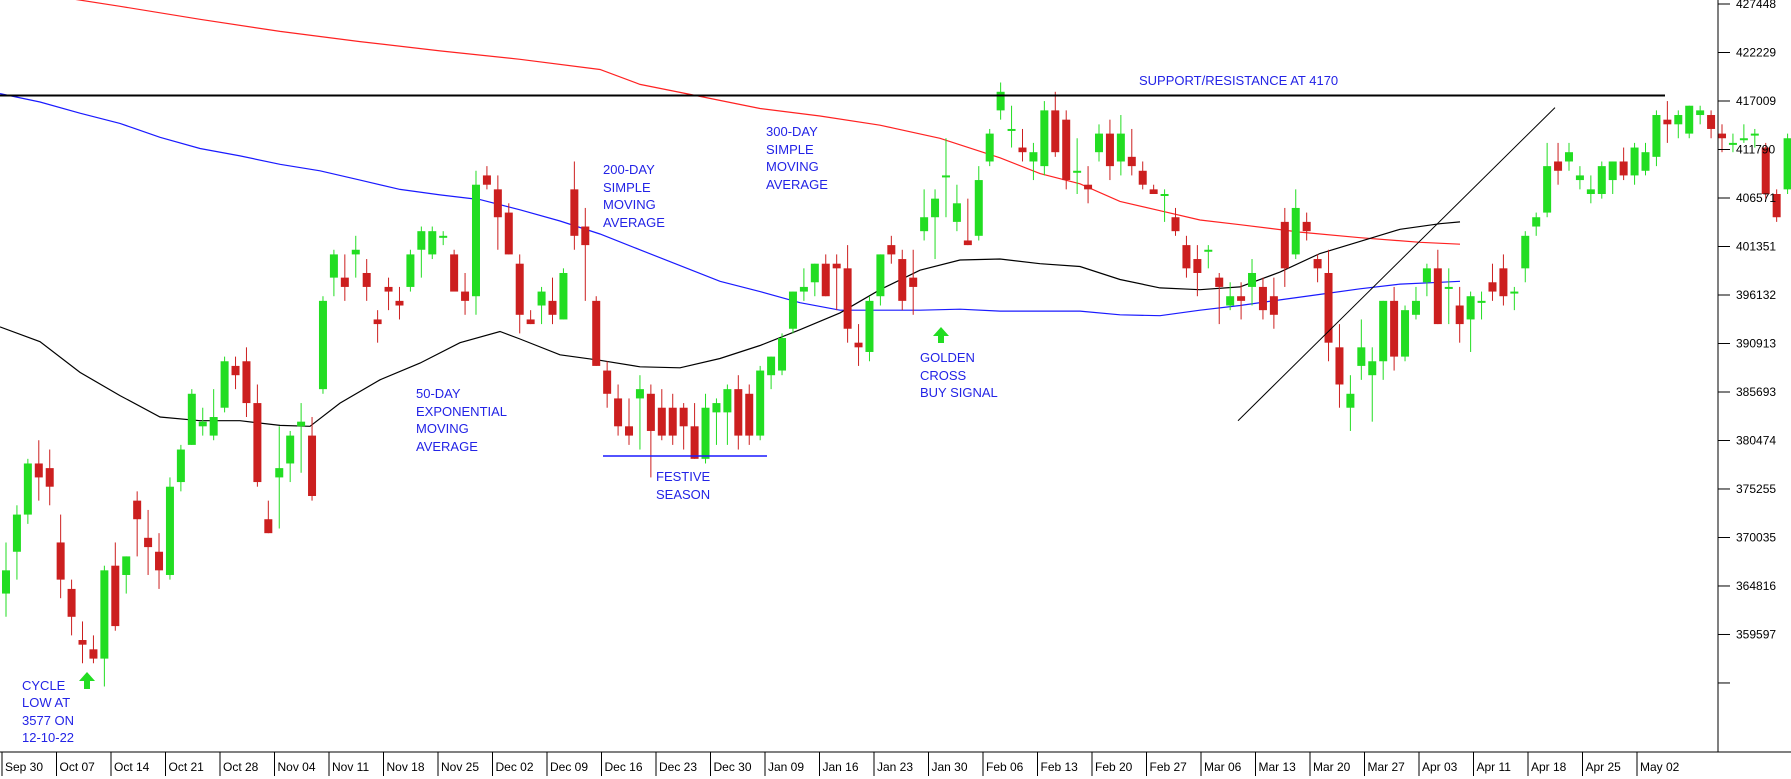 This screenshot has height=779, width=1791. I want to click on x-tick-label: Mar 13, so click(1278, 767).